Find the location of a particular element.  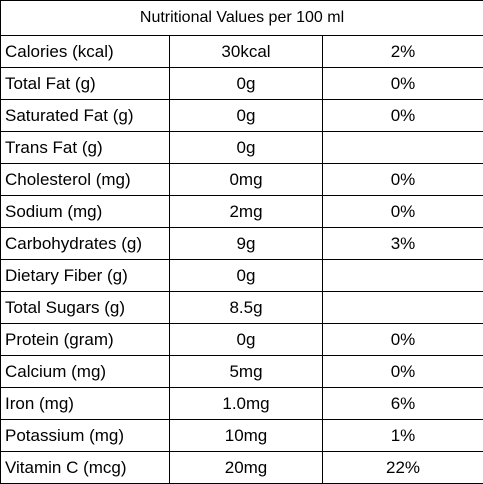

nutrient-name: Vitamin C (mcg) is located at coordinates (85, 468).